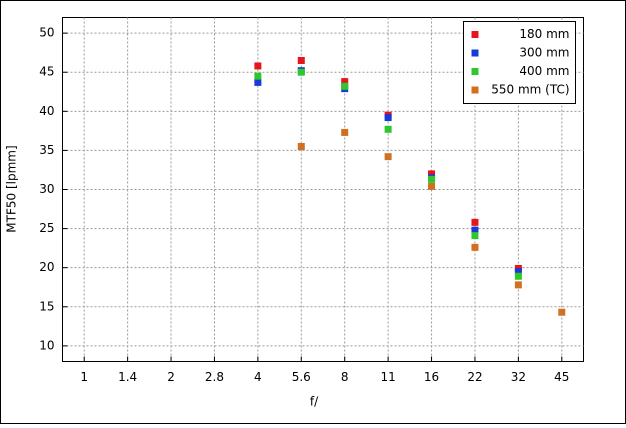  Describe the element at coordinates (12, 188) in the screenshot. I see `y-axis-label: MTF50 [lpmm]` at that location.